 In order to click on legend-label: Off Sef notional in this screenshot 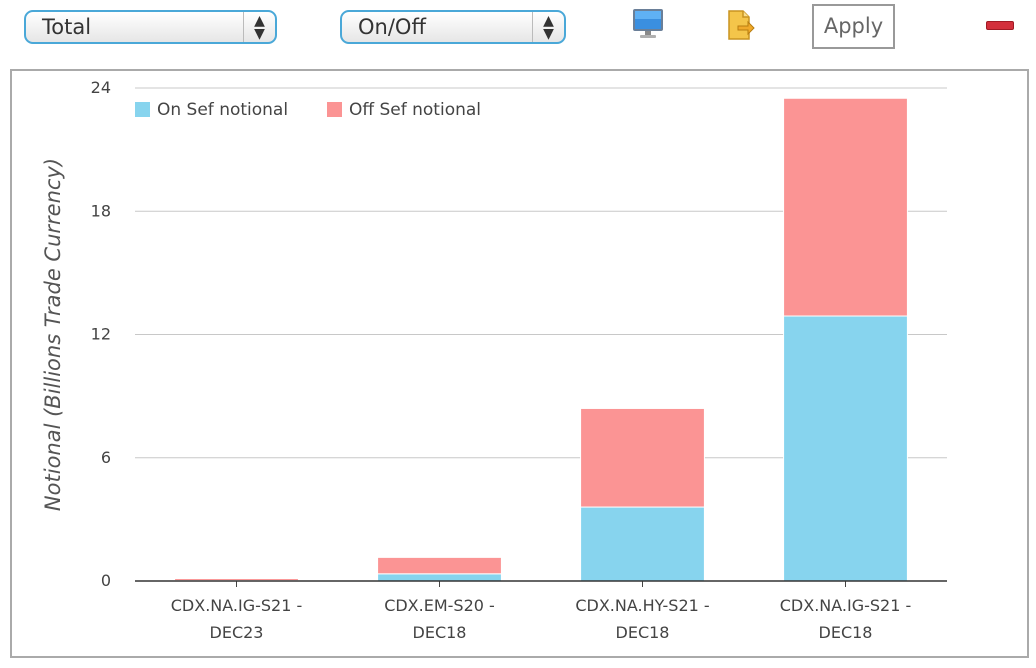, I will do `click(415, 110)`.